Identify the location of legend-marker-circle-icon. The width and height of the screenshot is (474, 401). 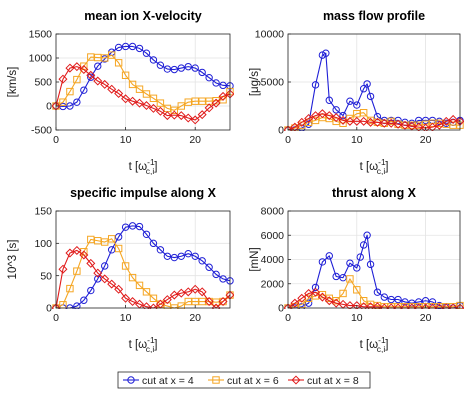
(131, 380).